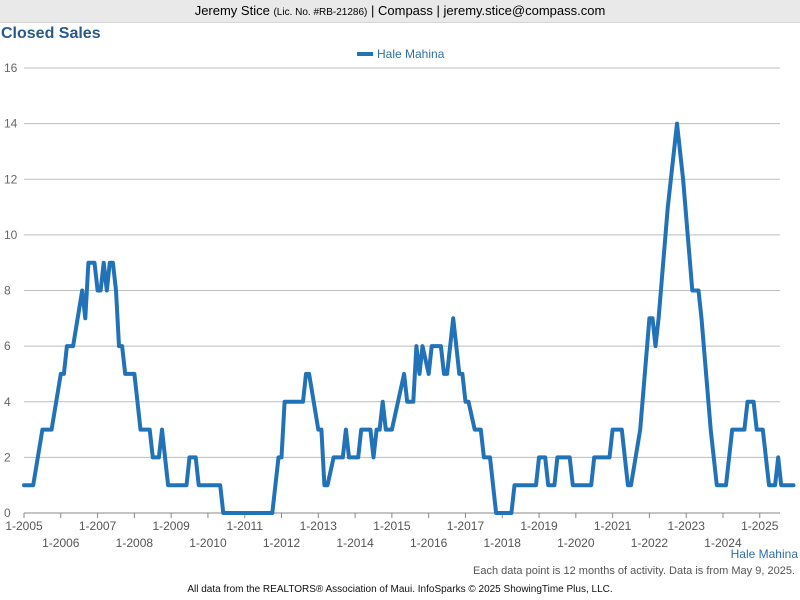 The image size is (800, 600). What do you see at coordinates (7, 291) in the screenshot?
I see `y-tick-label: 8` at bounding box center [7, 291].